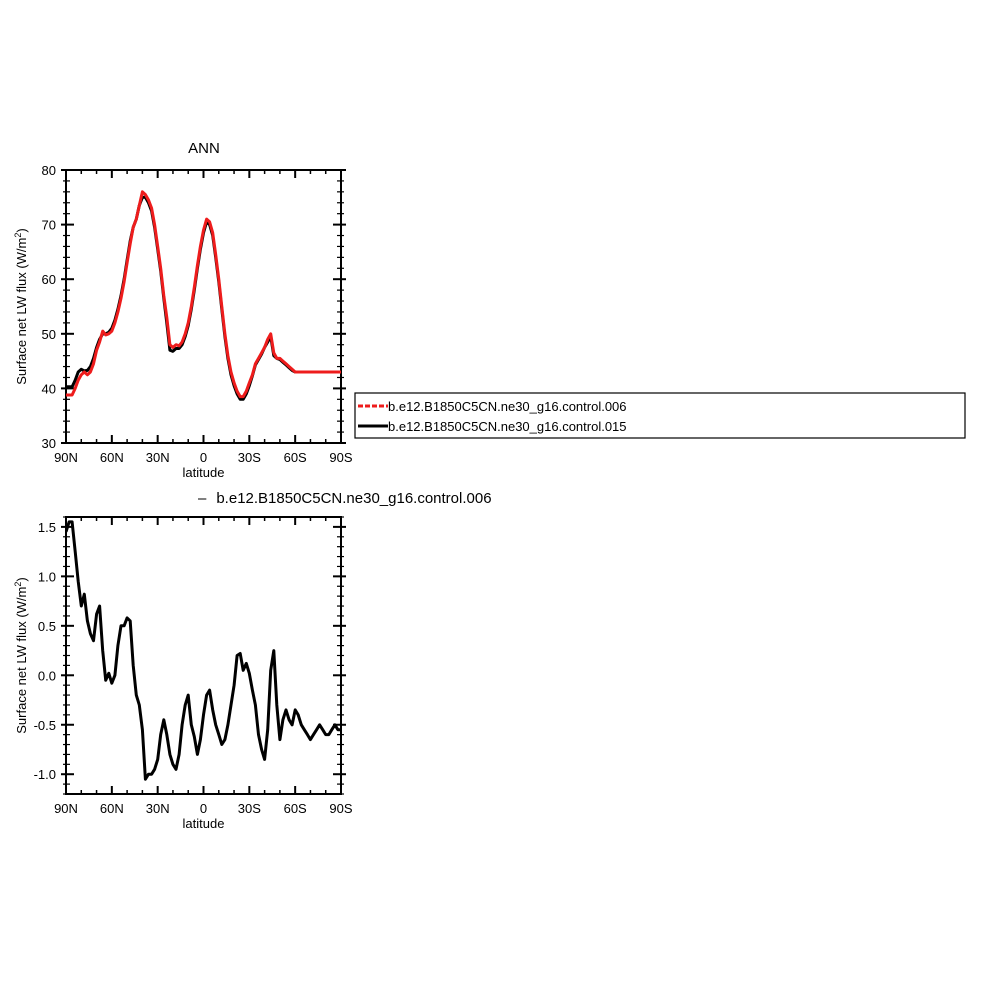 This screenshot has height=981, width=981. Describe the element at coordinates (507, 426) in the screenshot. I see `legend-label-1: b.e12.B1850C5CN.ne30_g16.control.015` at that location.